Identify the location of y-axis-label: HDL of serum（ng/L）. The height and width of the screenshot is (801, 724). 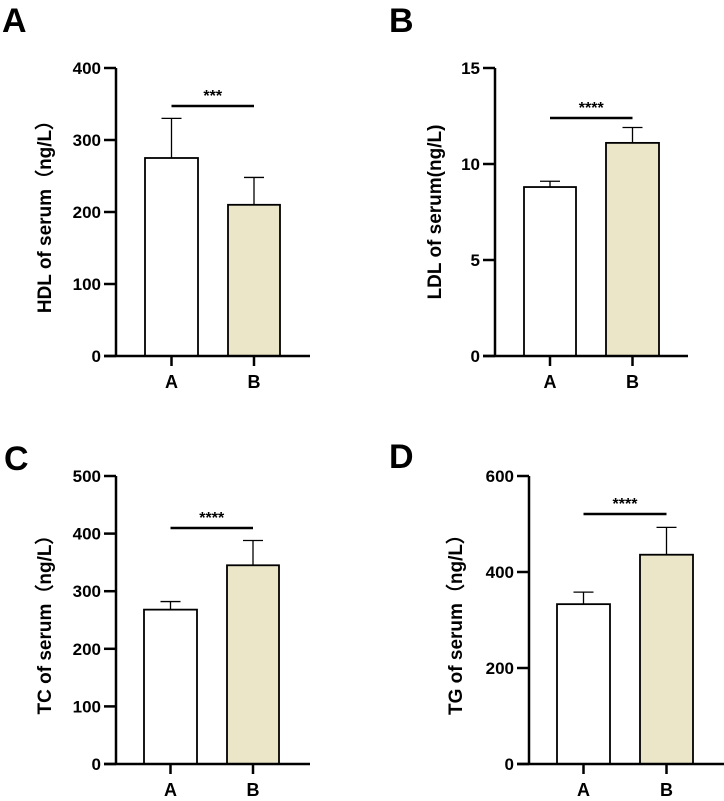
(44, 212).